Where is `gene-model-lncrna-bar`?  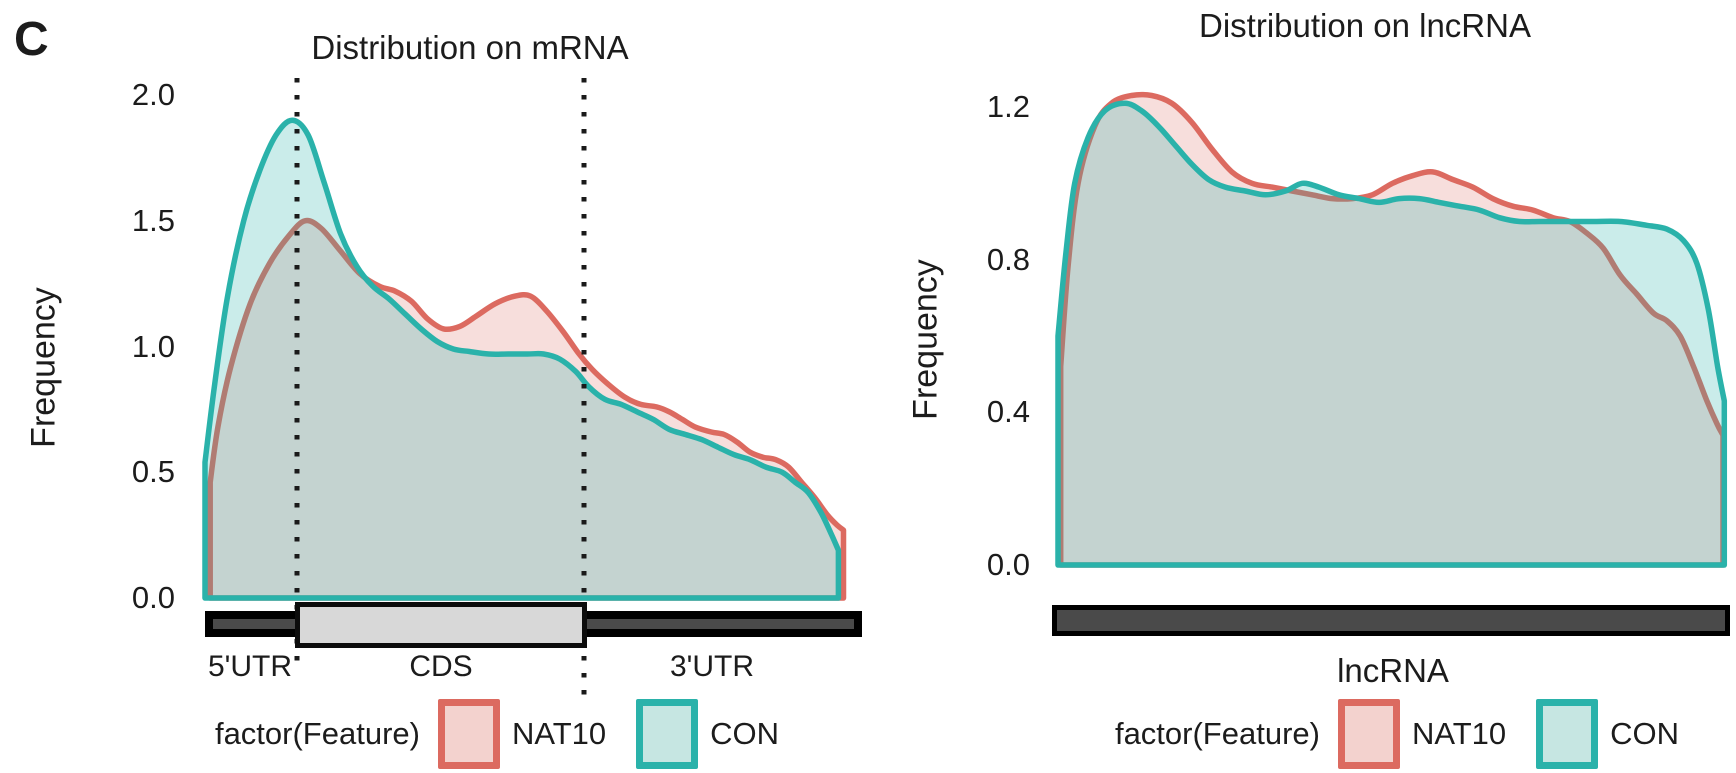 gene-model-lncrna-bar is located at coordinates (1391, 620).